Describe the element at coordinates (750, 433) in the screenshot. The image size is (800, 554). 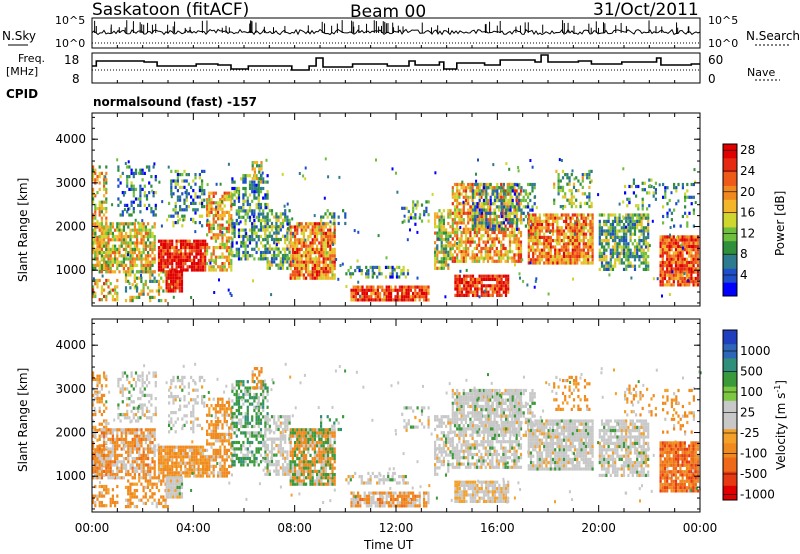
I see `velocity-colorbar-tick: -25` at that location.